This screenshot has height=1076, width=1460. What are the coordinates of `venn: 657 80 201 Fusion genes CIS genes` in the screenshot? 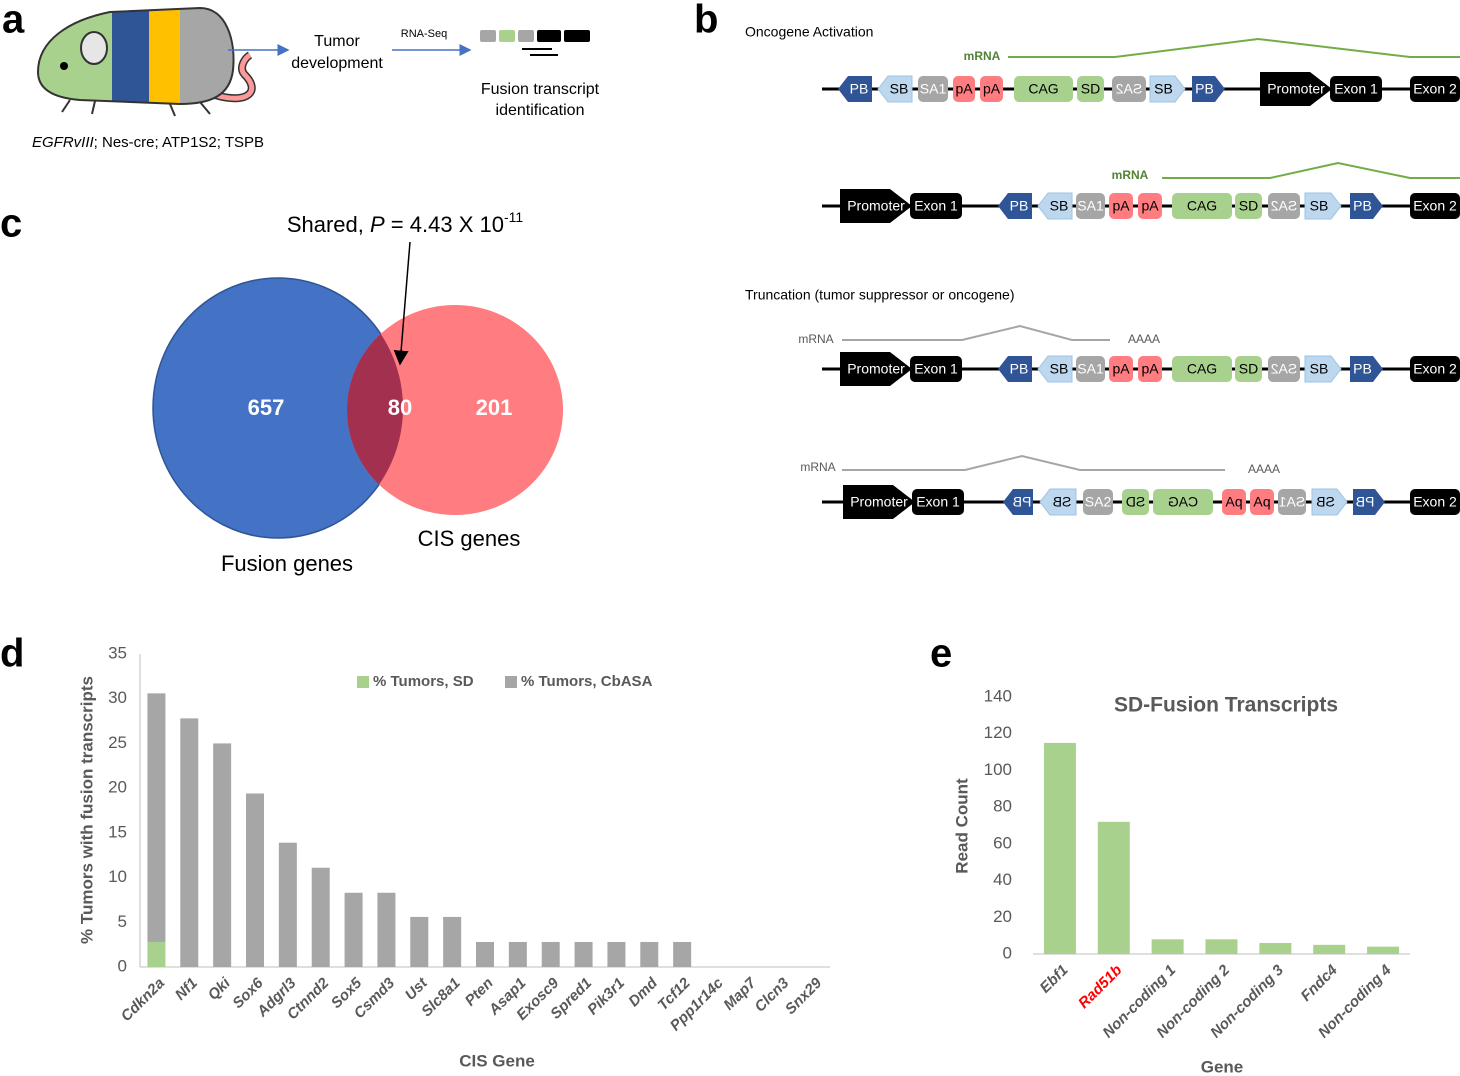 It's located at (357, 426).